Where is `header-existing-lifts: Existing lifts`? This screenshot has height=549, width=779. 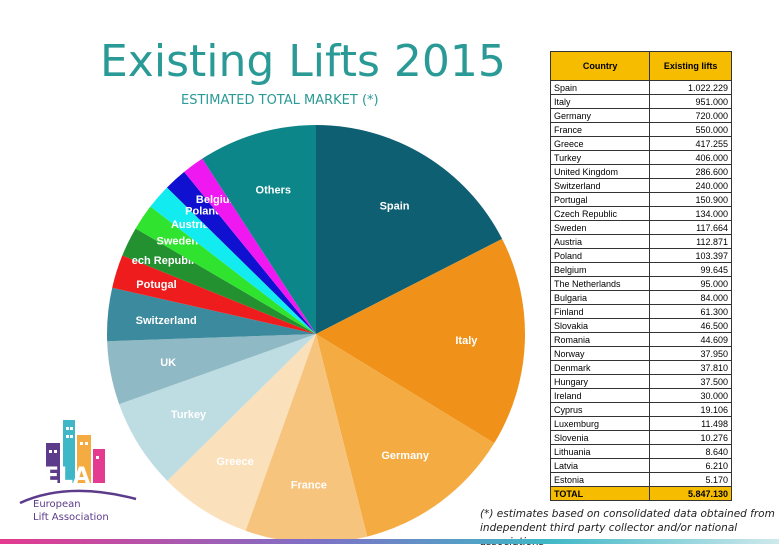
header-existing-lifts: Existing lifts is located at coordinates (690, 66).